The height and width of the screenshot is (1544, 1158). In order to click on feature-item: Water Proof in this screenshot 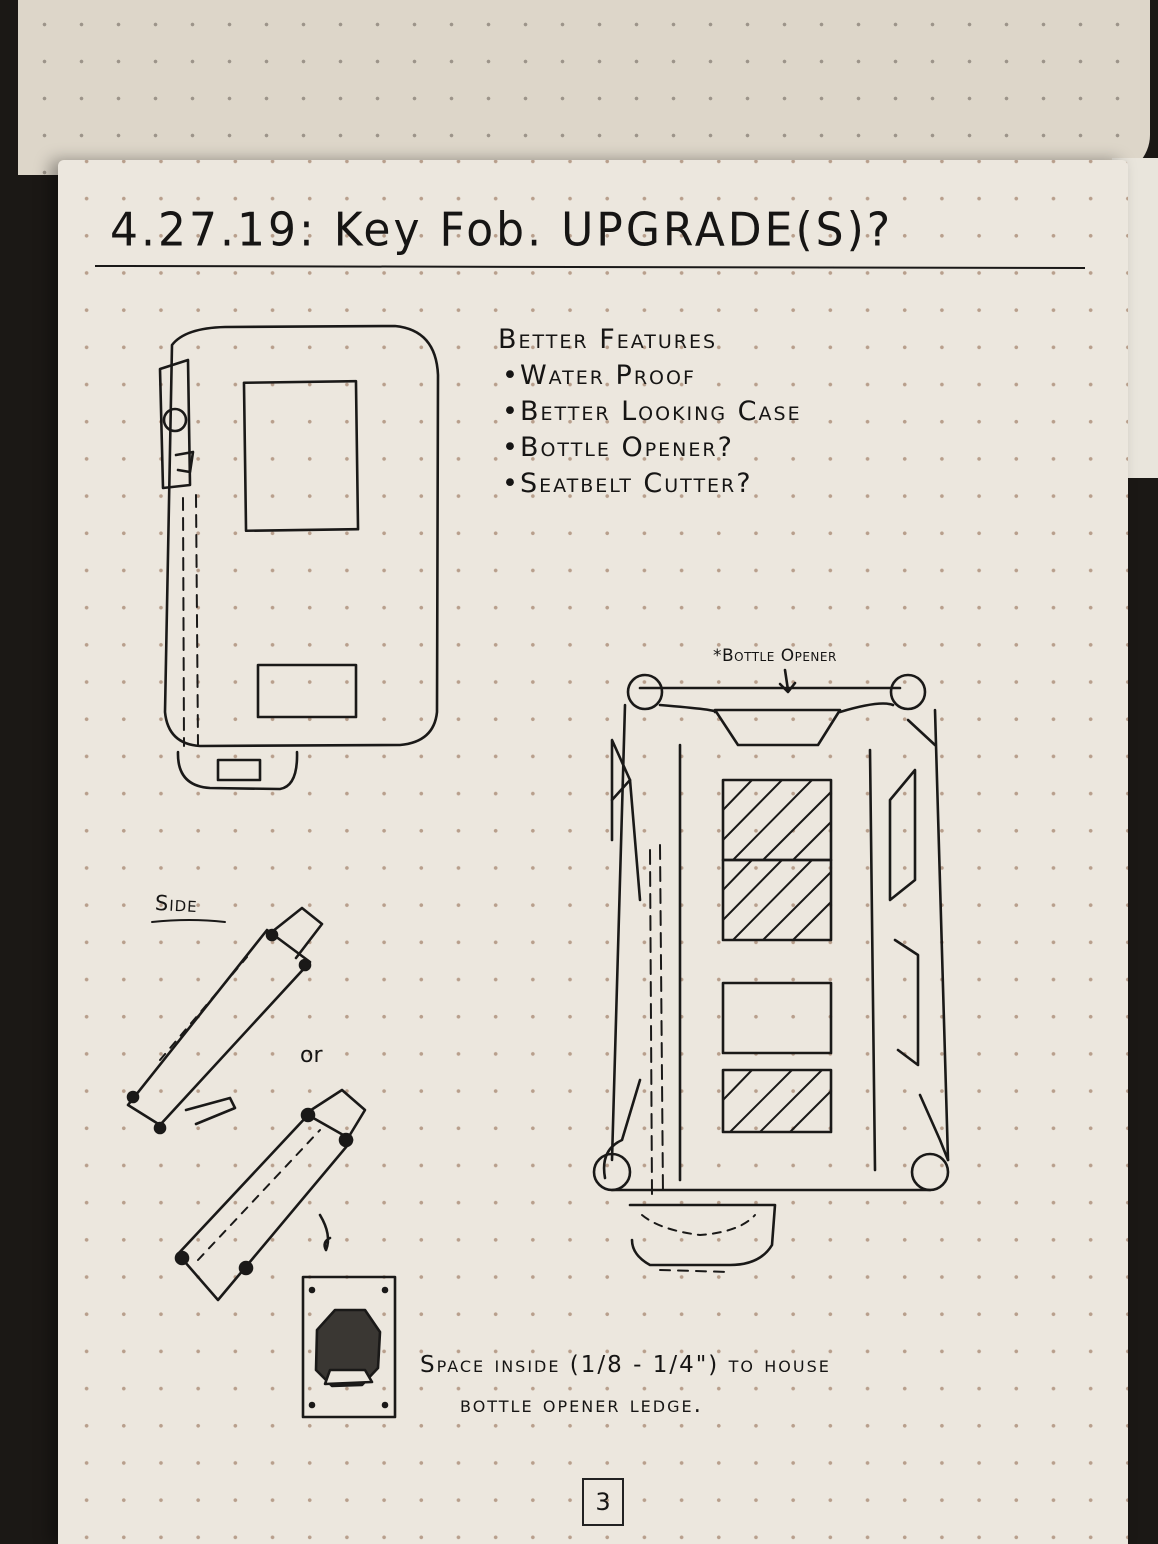, I will do `click(650, 376)`.